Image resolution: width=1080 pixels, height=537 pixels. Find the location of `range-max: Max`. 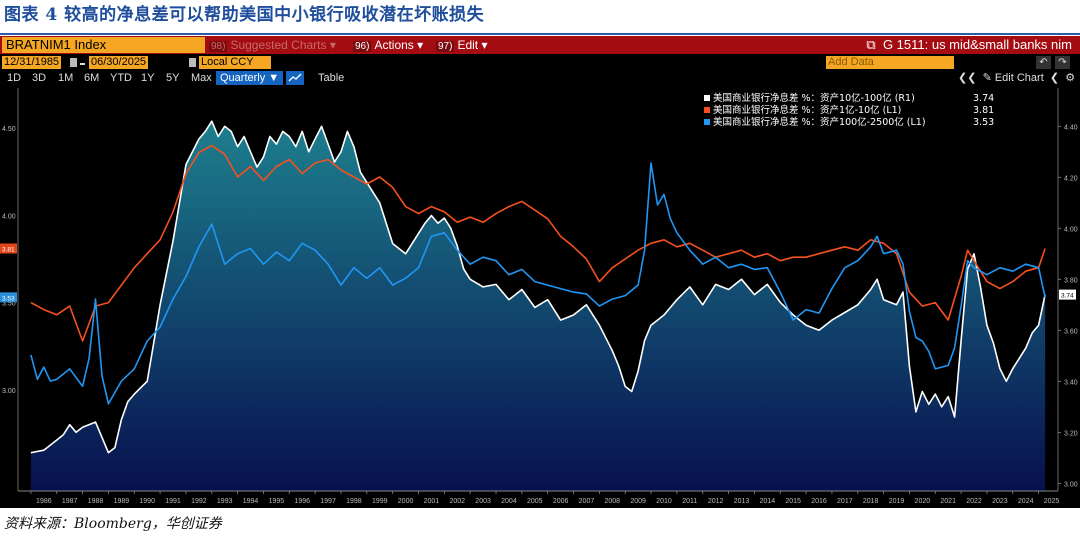

range-max: Max is located at coordinates (201, 78).